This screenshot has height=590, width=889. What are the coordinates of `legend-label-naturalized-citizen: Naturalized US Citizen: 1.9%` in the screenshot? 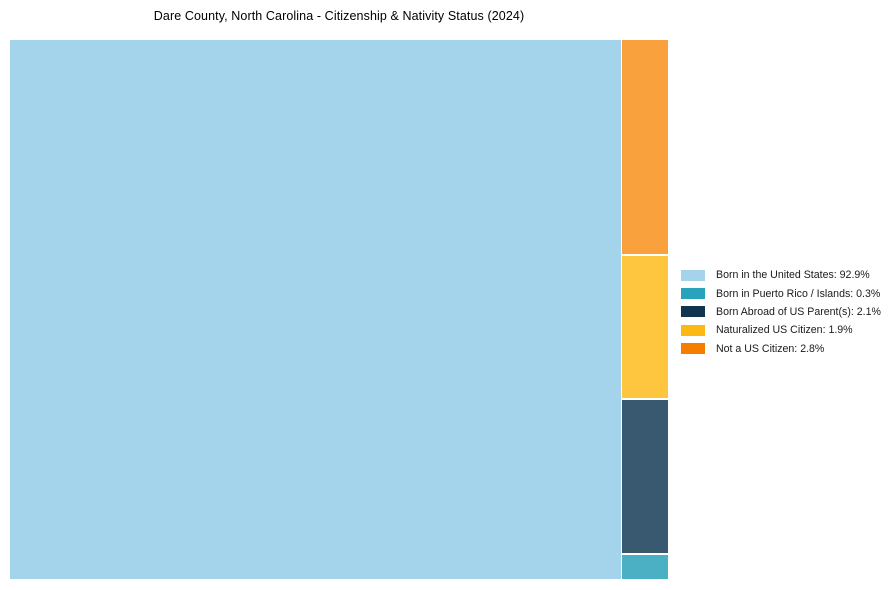 It's located at (784, 330).